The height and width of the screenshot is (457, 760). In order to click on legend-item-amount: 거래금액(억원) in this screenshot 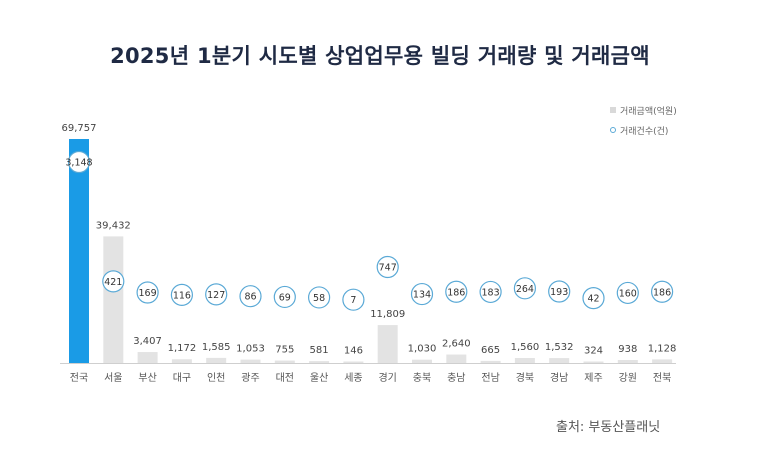, I will do `click(643, 110)`.